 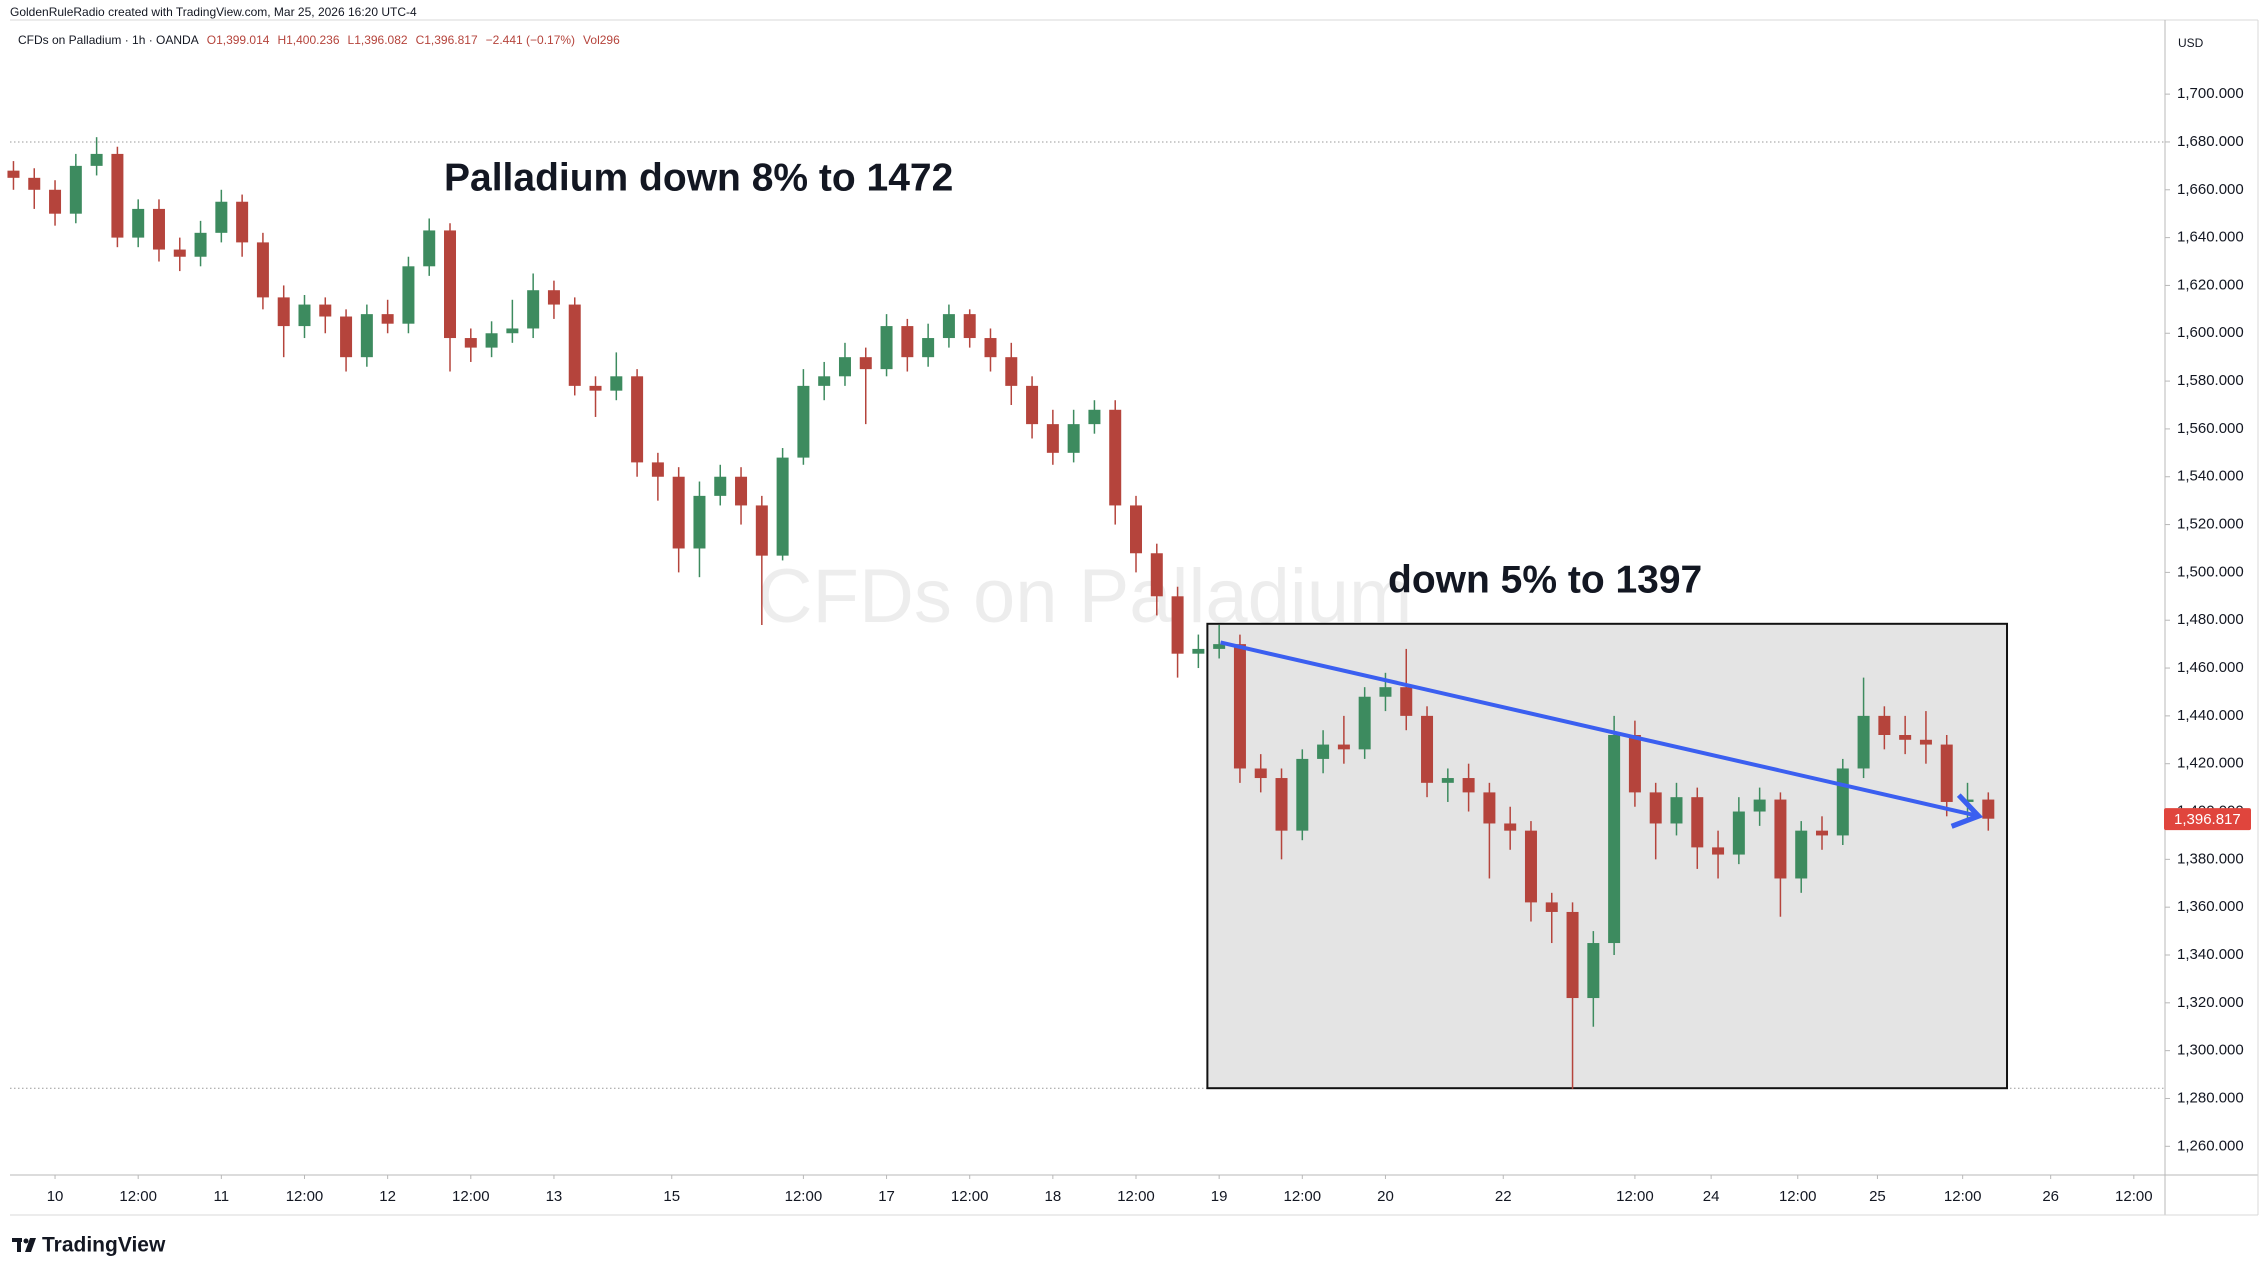 What do you see at coordinates (1711, 1196) in the screenshot?
I see `x-tick-label: 24` at bounding box center [1711, 1196].